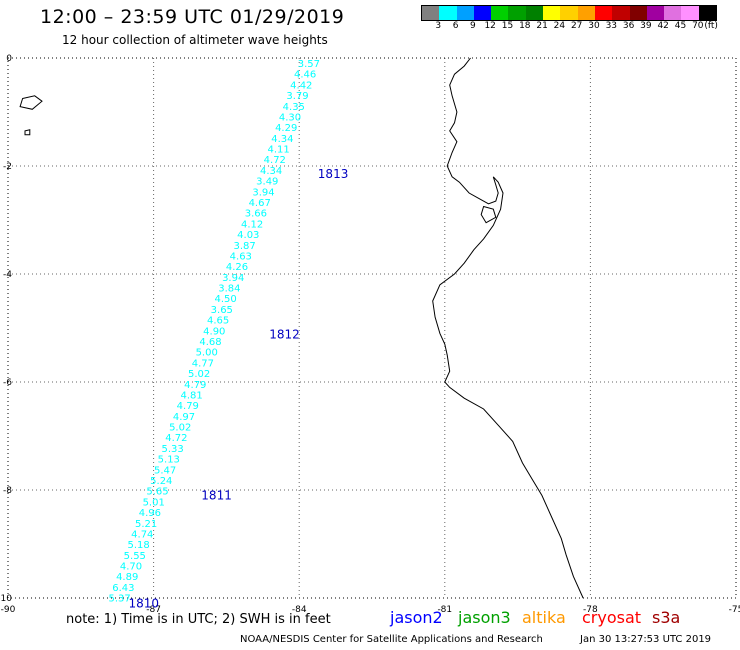  What do you see at coordinates (241, 257) in the screenshot?
I see `wave-height-value: 4.63` at bounding box center [241, 257].